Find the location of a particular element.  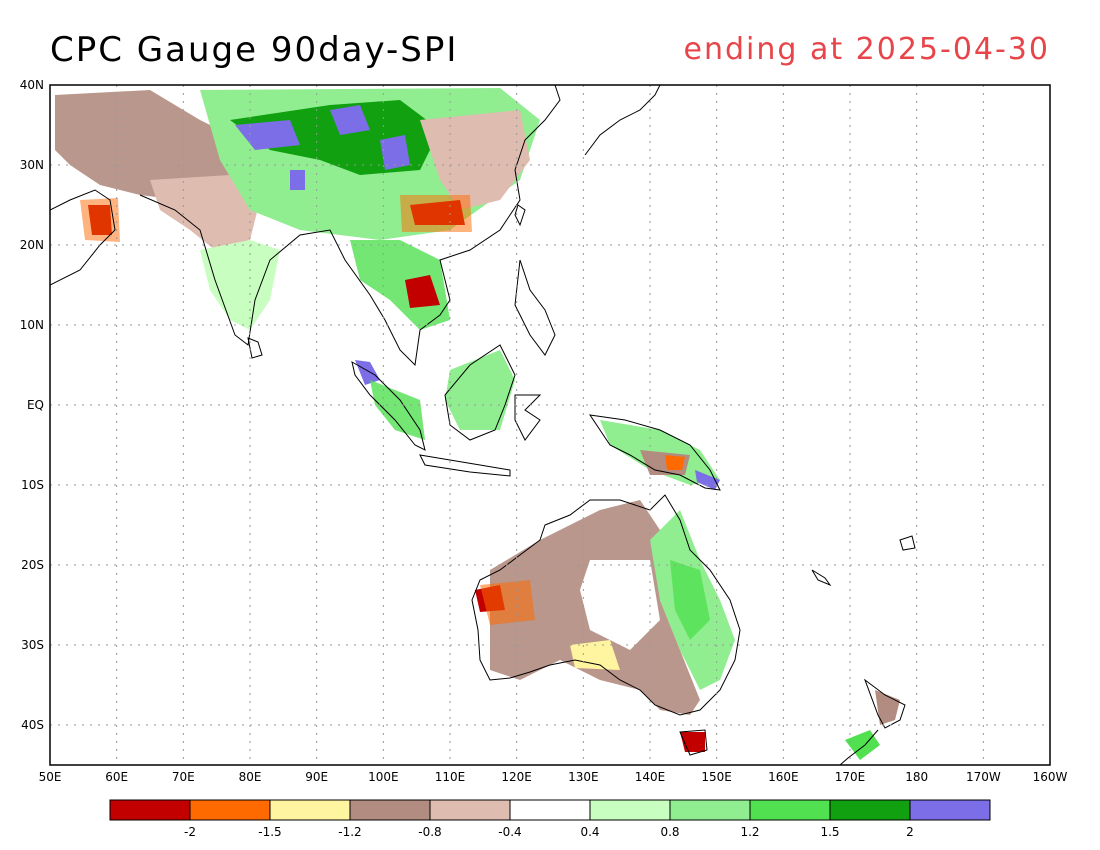

coast-tasmania is located at coordinates (693, 742).